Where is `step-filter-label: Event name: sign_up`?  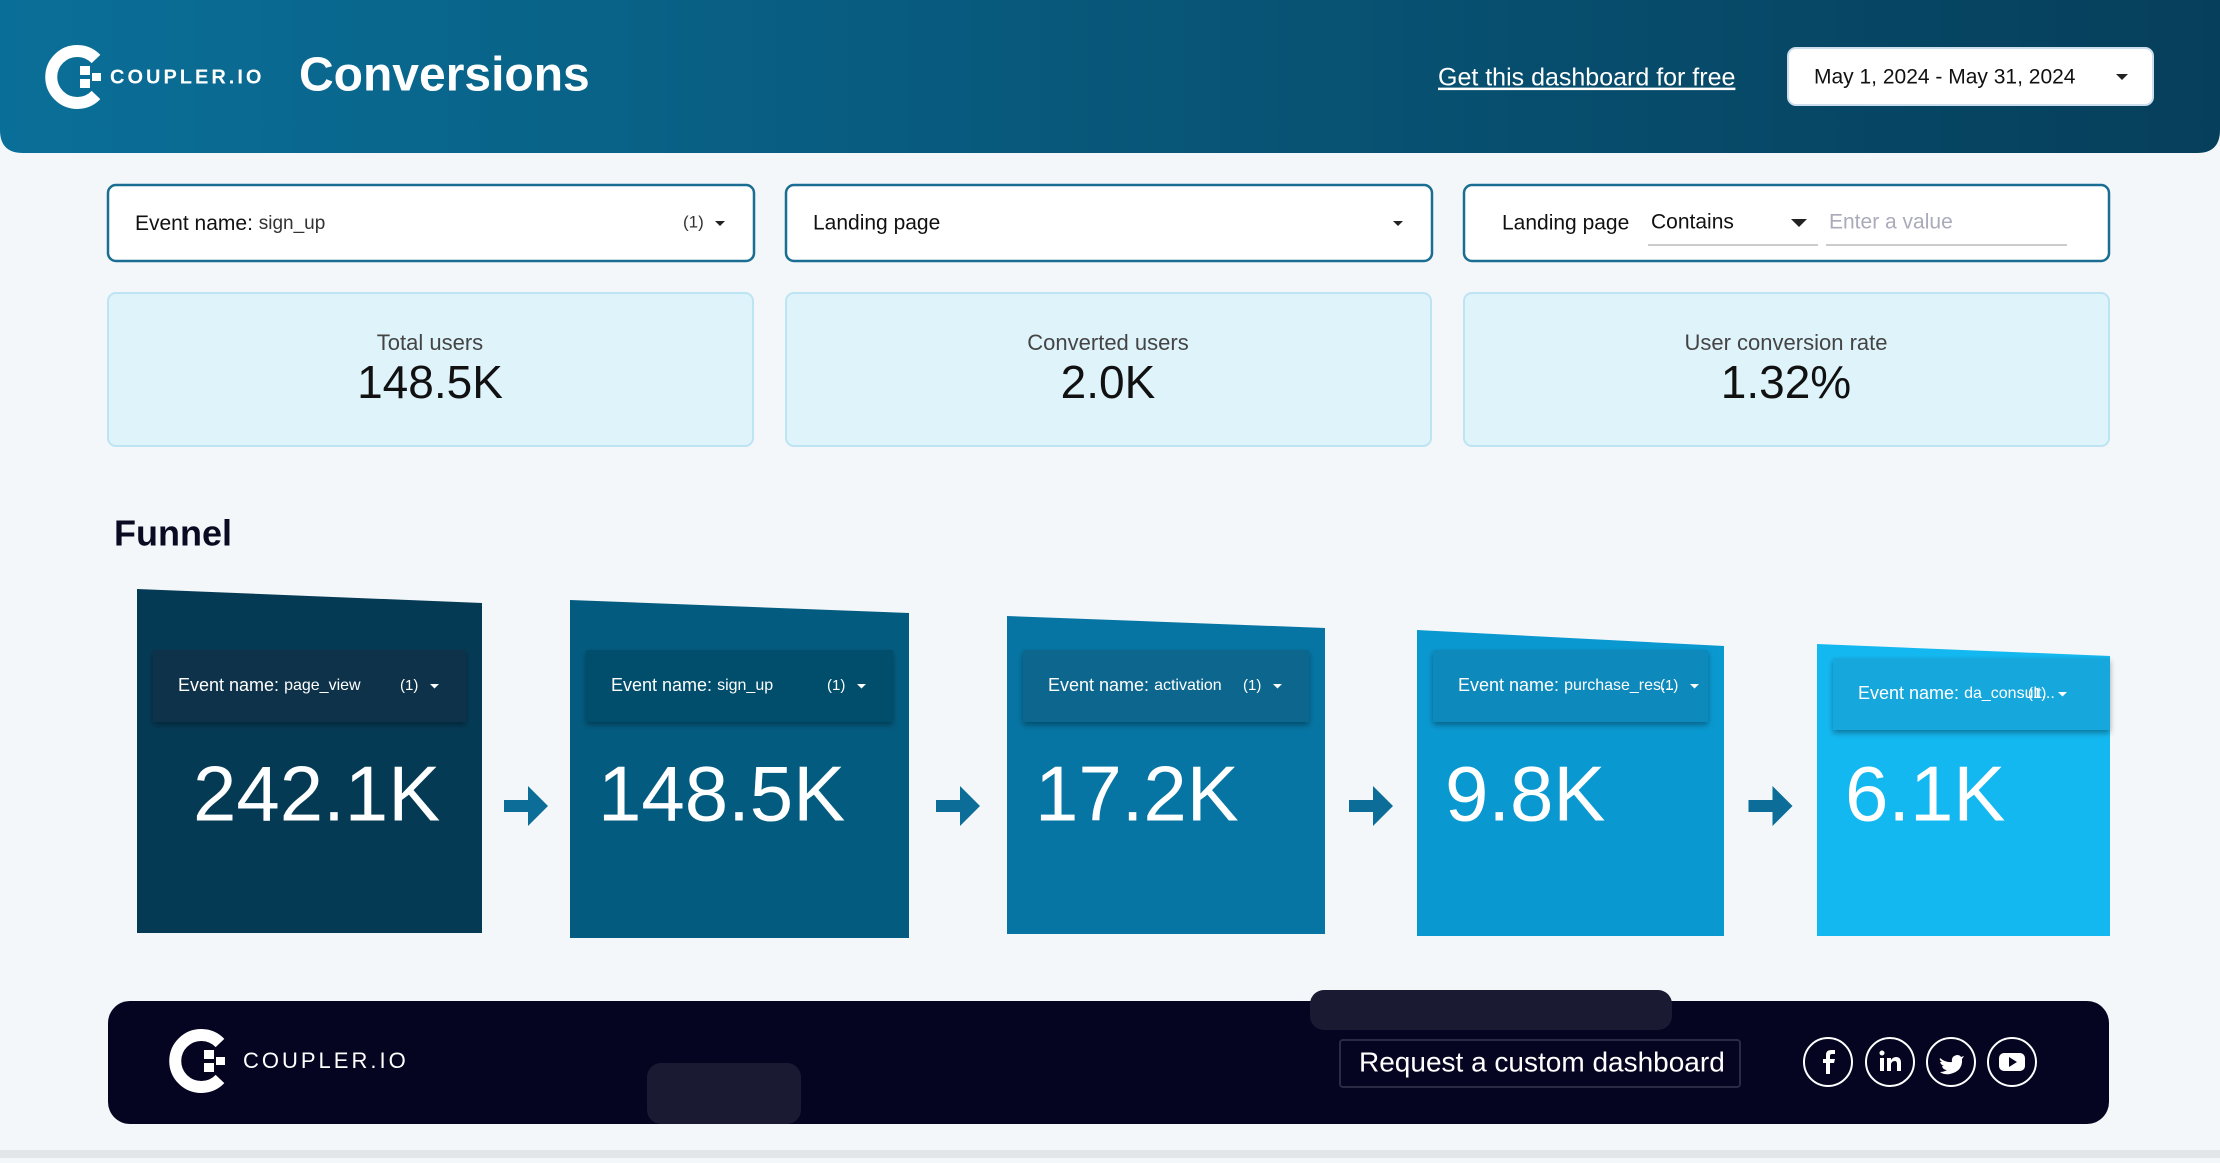
step-filter-label: Event name: sign_up is located at coordinates (692, 685).